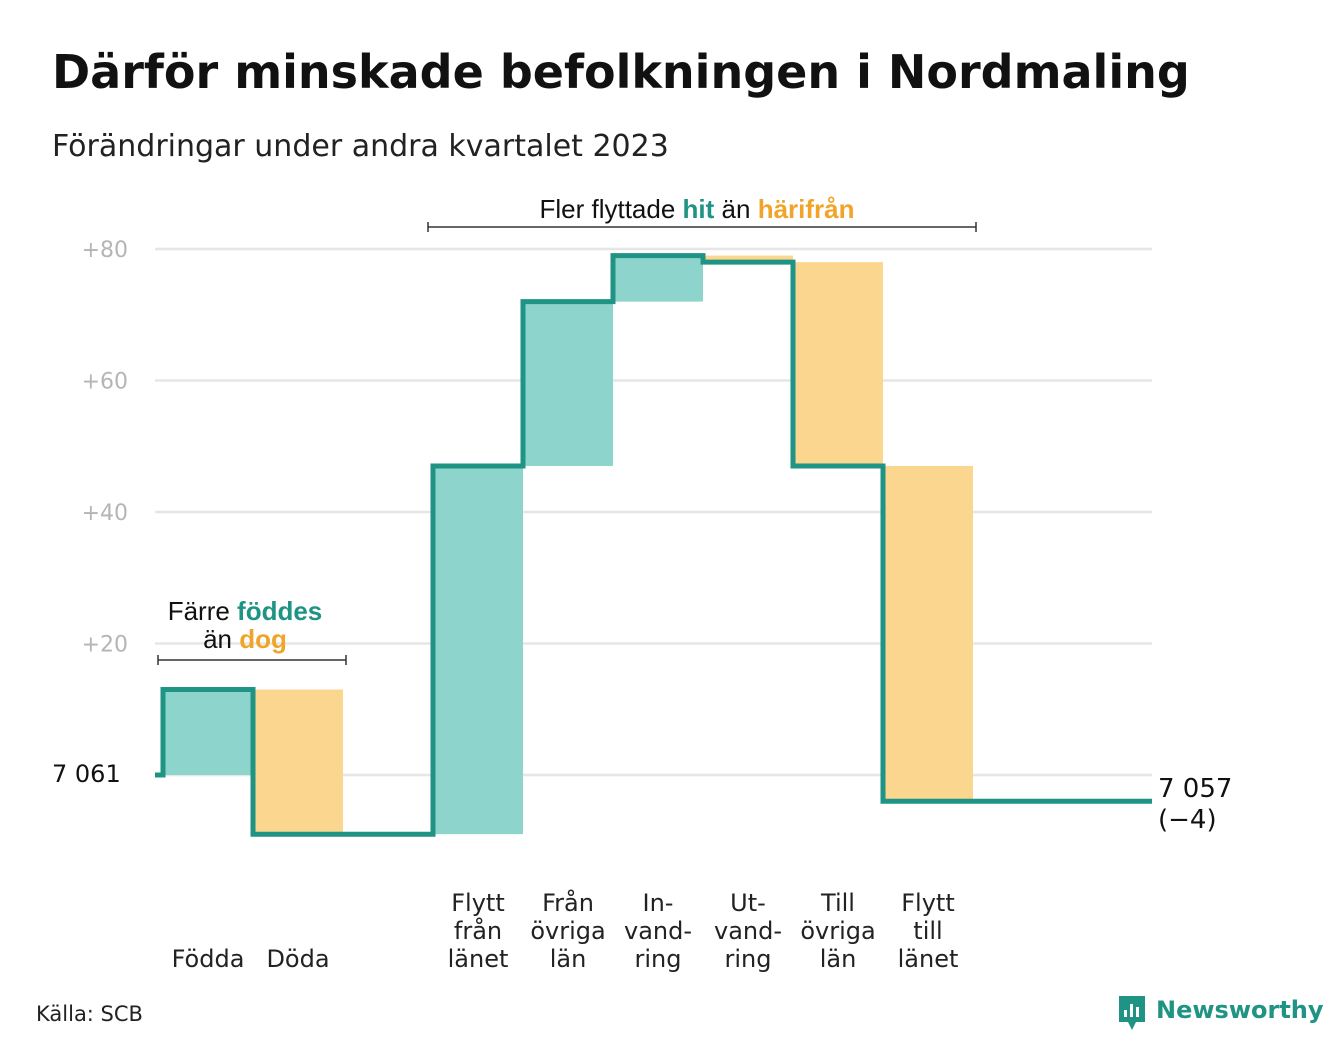  Describe the element at coordinates (928, 633) in the screenshot. I see `bar-flytt_till_lanet` at that location.